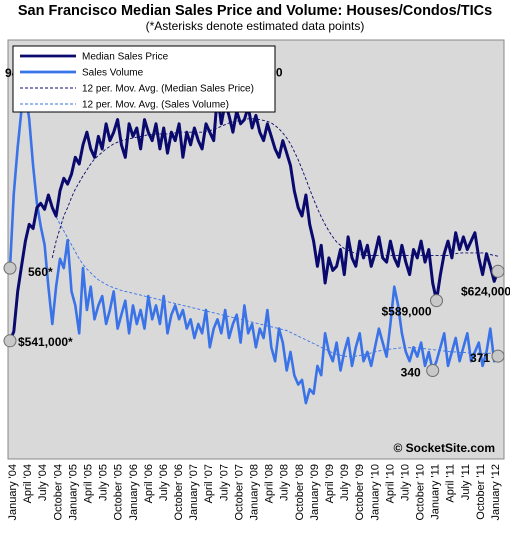 Image resolution: width=510 pixels, height=544 pixels. Describe the element at coordinates (73, 492) in the screenshot. I see `x-tick-label: January '05` at that location.